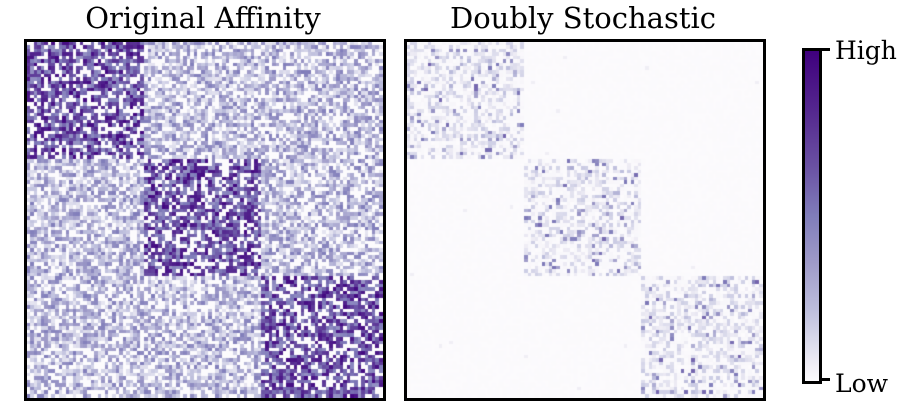 The image size is (910, 406). I want to click on colorbar-high-tick, so click(826, 49).